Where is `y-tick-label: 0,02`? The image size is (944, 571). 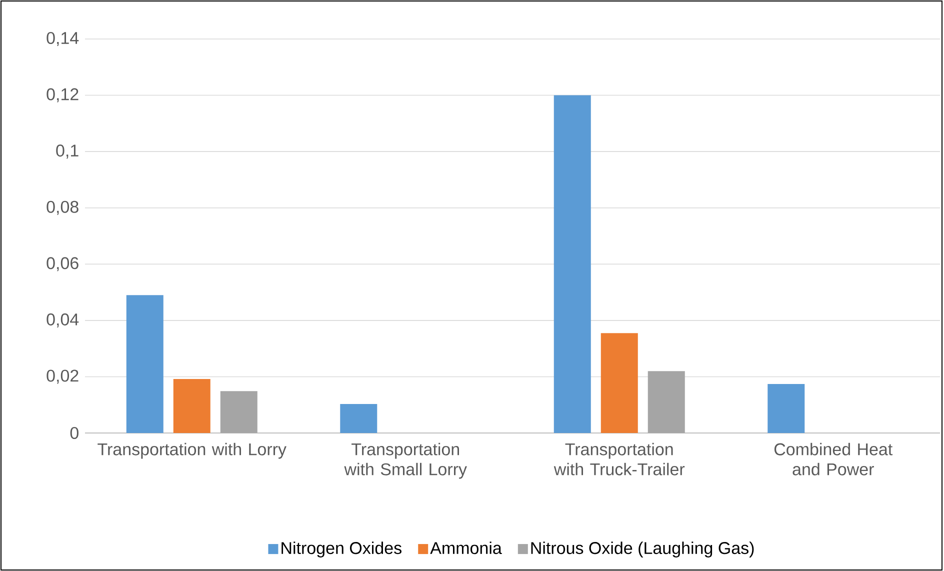
y-tick-label: 0,02 is located at coordinates (62, 377).